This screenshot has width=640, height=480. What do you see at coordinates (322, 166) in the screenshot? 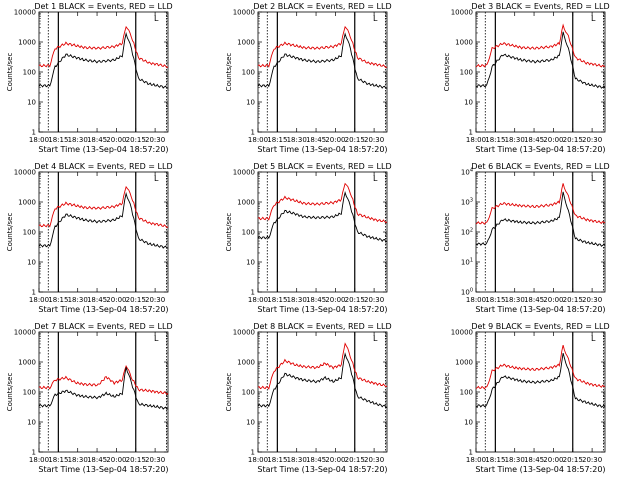
I see `panel-title: Det 5 BLACK = Events, RED = LLD` at bounding box center [322, 166].